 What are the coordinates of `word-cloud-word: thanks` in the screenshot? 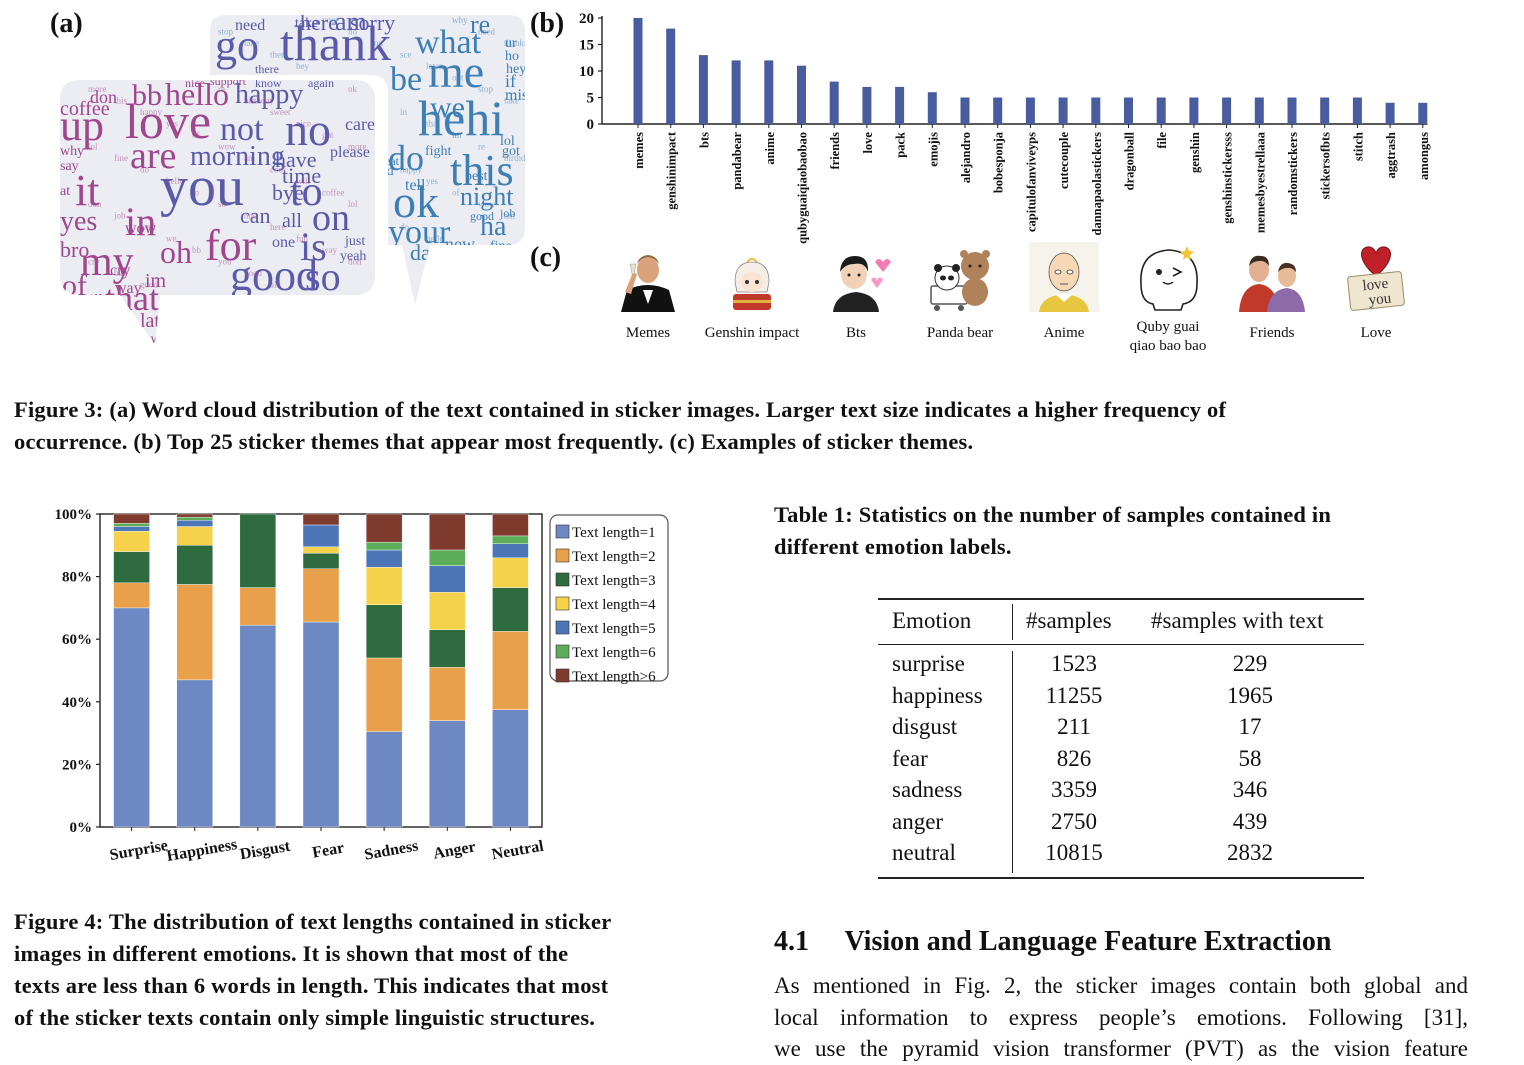 It's located at (516, 43).